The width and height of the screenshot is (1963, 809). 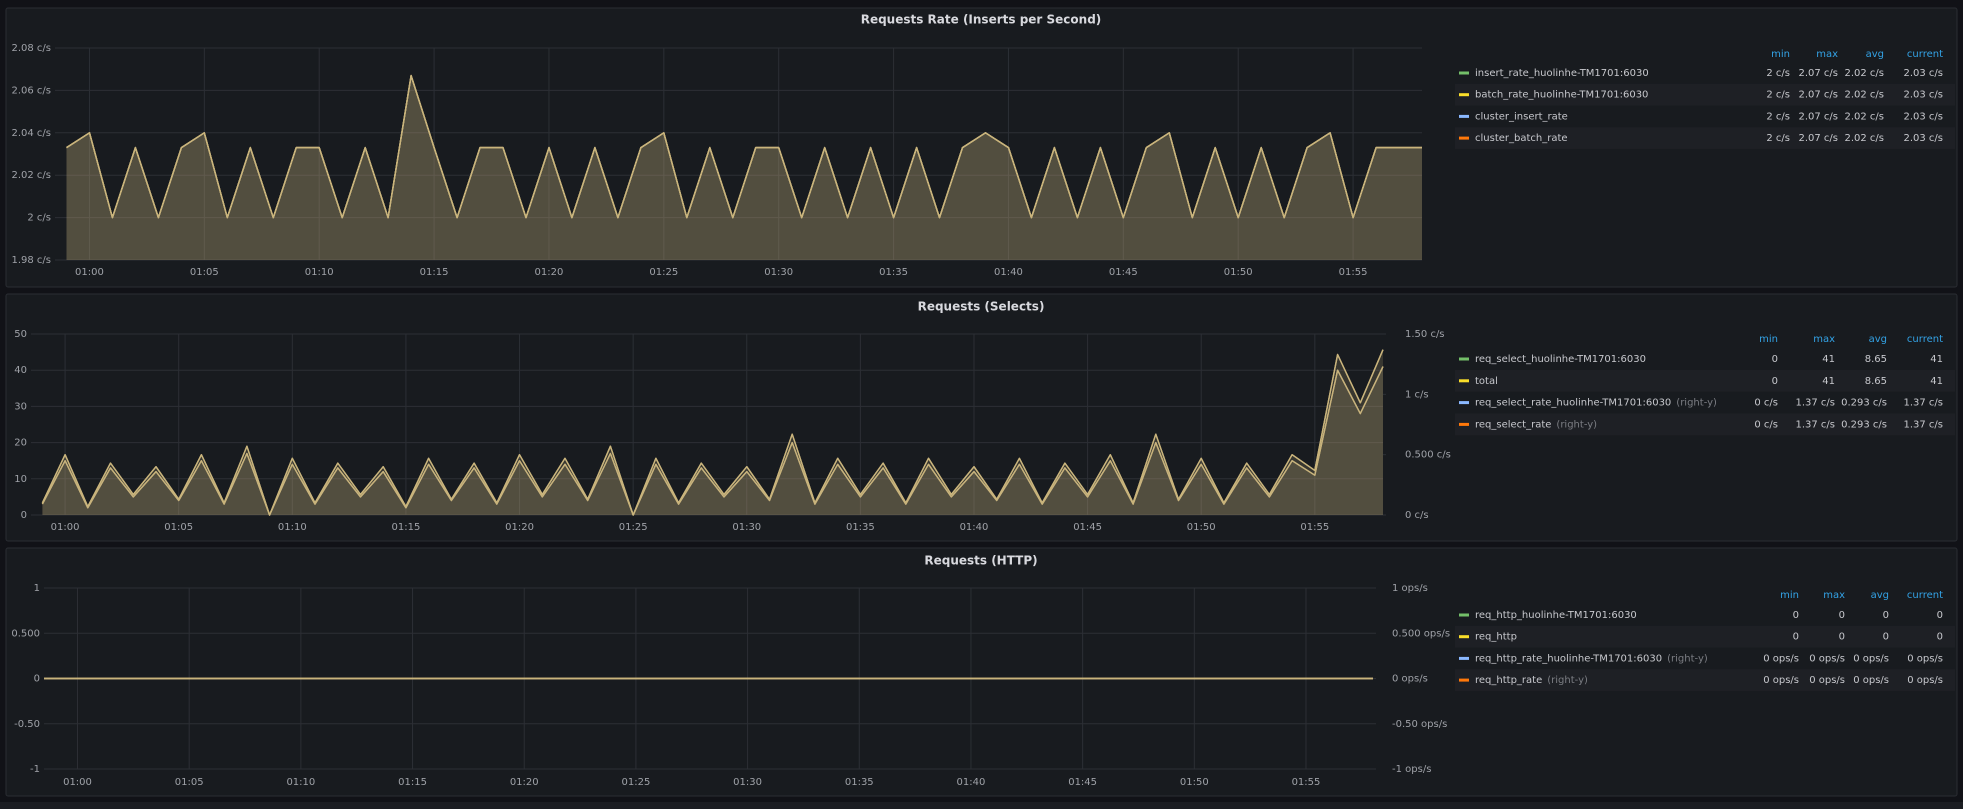 I want to click on series-line, so click(x=744, y=146).